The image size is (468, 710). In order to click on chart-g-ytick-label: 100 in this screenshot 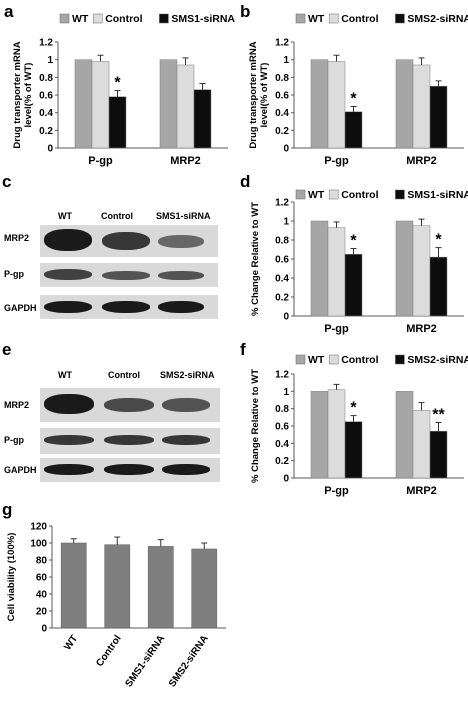, I will do `click(38, 544)`.